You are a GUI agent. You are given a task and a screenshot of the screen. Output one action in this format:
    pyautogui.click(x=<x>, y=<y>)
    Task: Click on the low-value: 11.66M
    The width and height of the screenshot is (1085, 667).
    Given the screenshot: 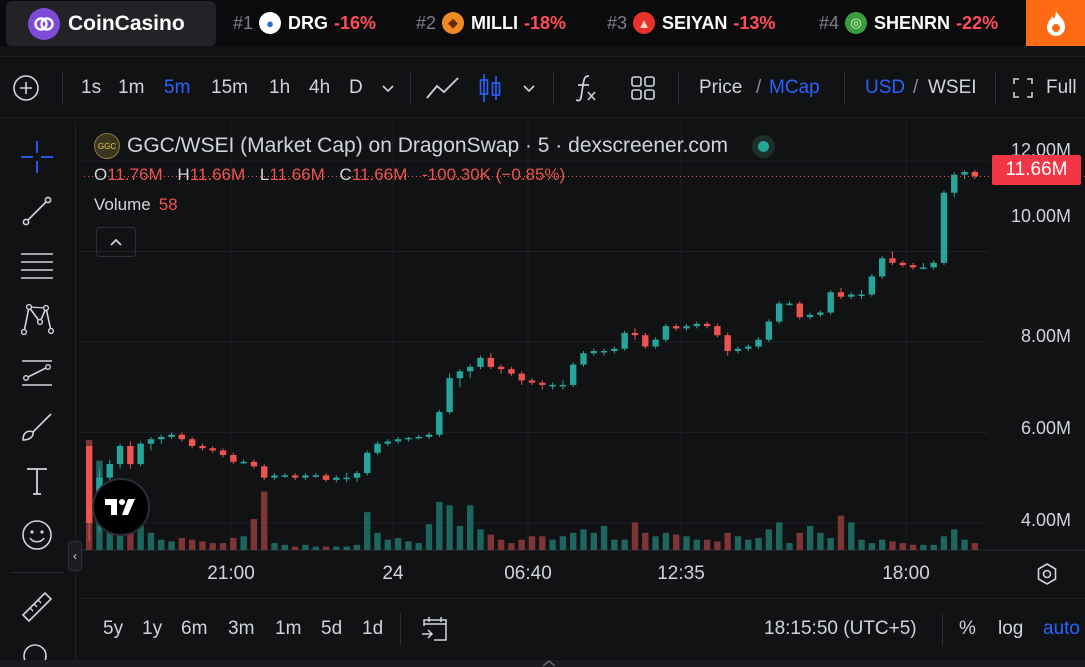 What is the action you would take?
    pyautogui.click(x=297, y=174)
    